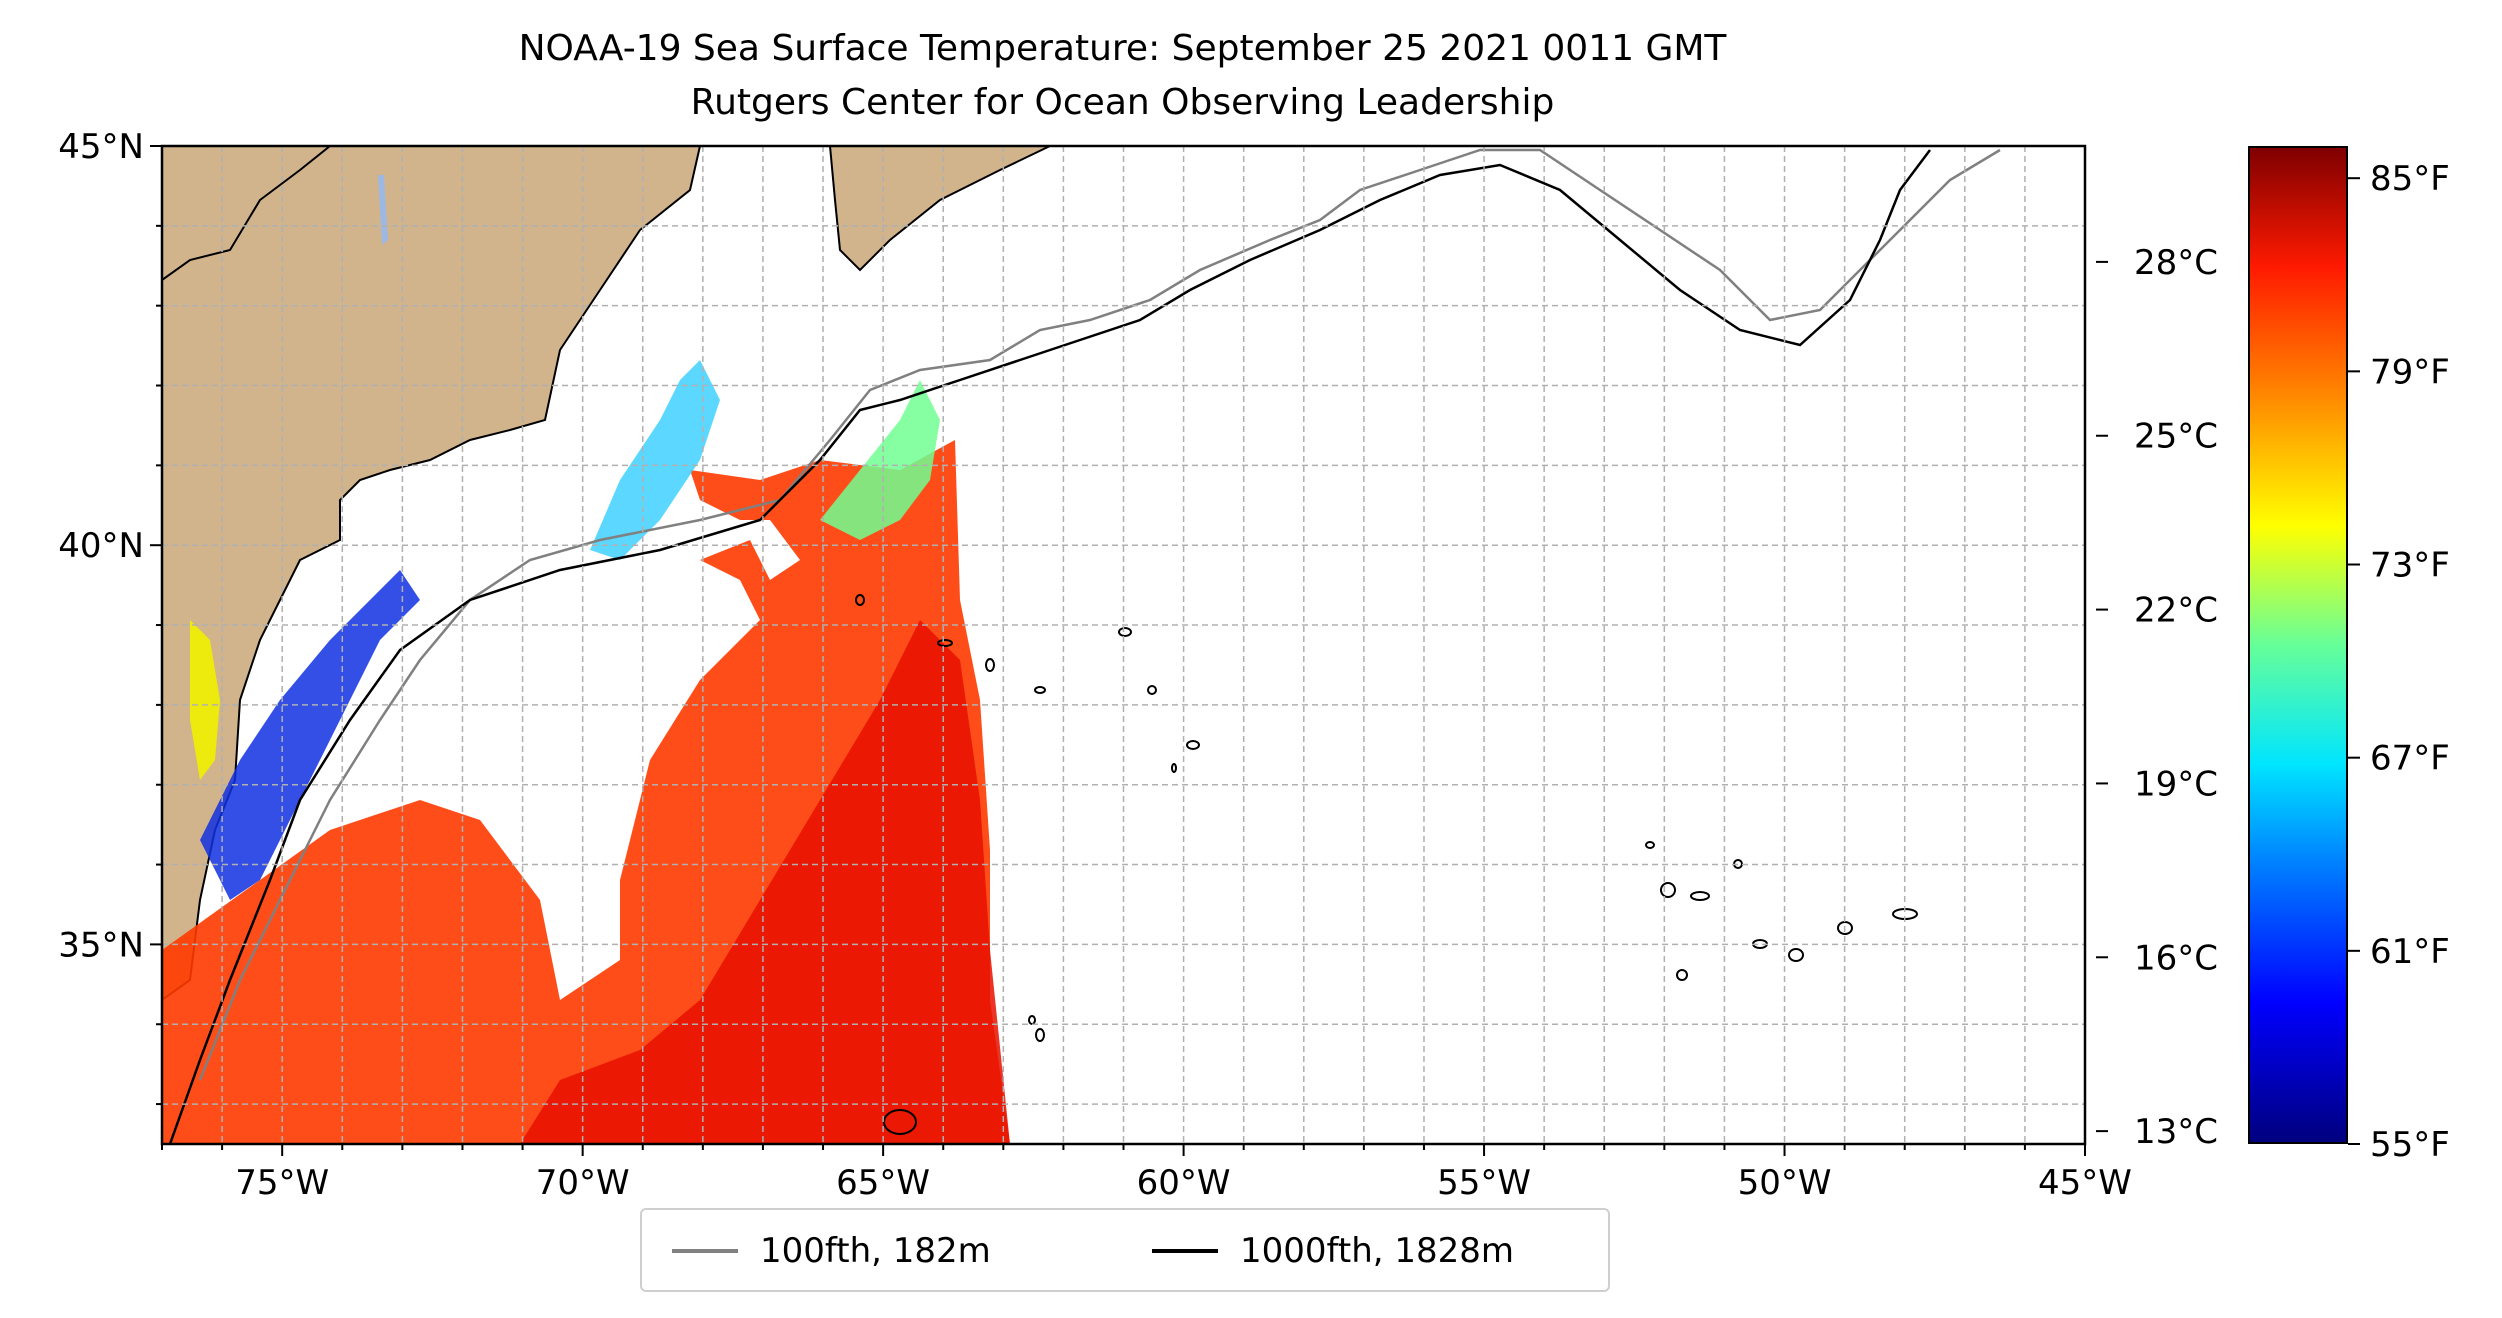  I want to click on lon-tick-label: 55°W, so click(1484, 1183).